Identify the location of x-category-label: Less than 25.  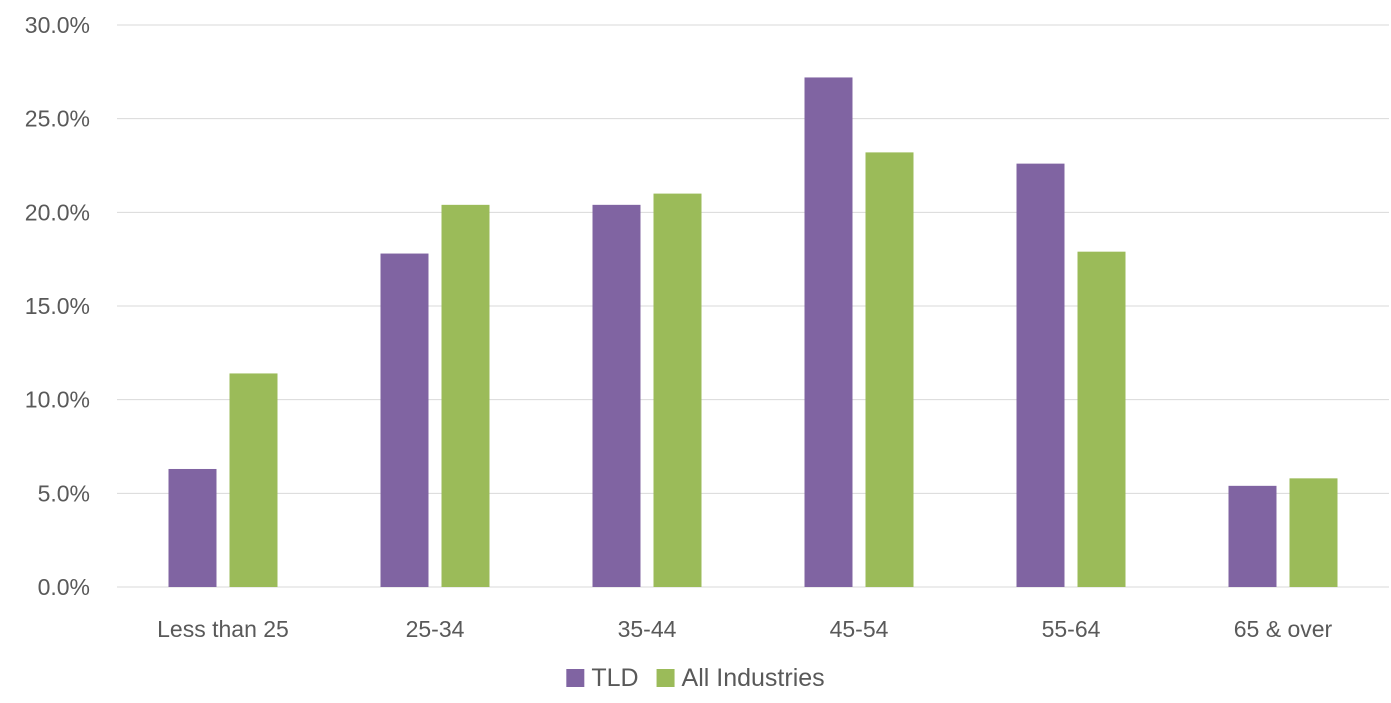
(223, 629).